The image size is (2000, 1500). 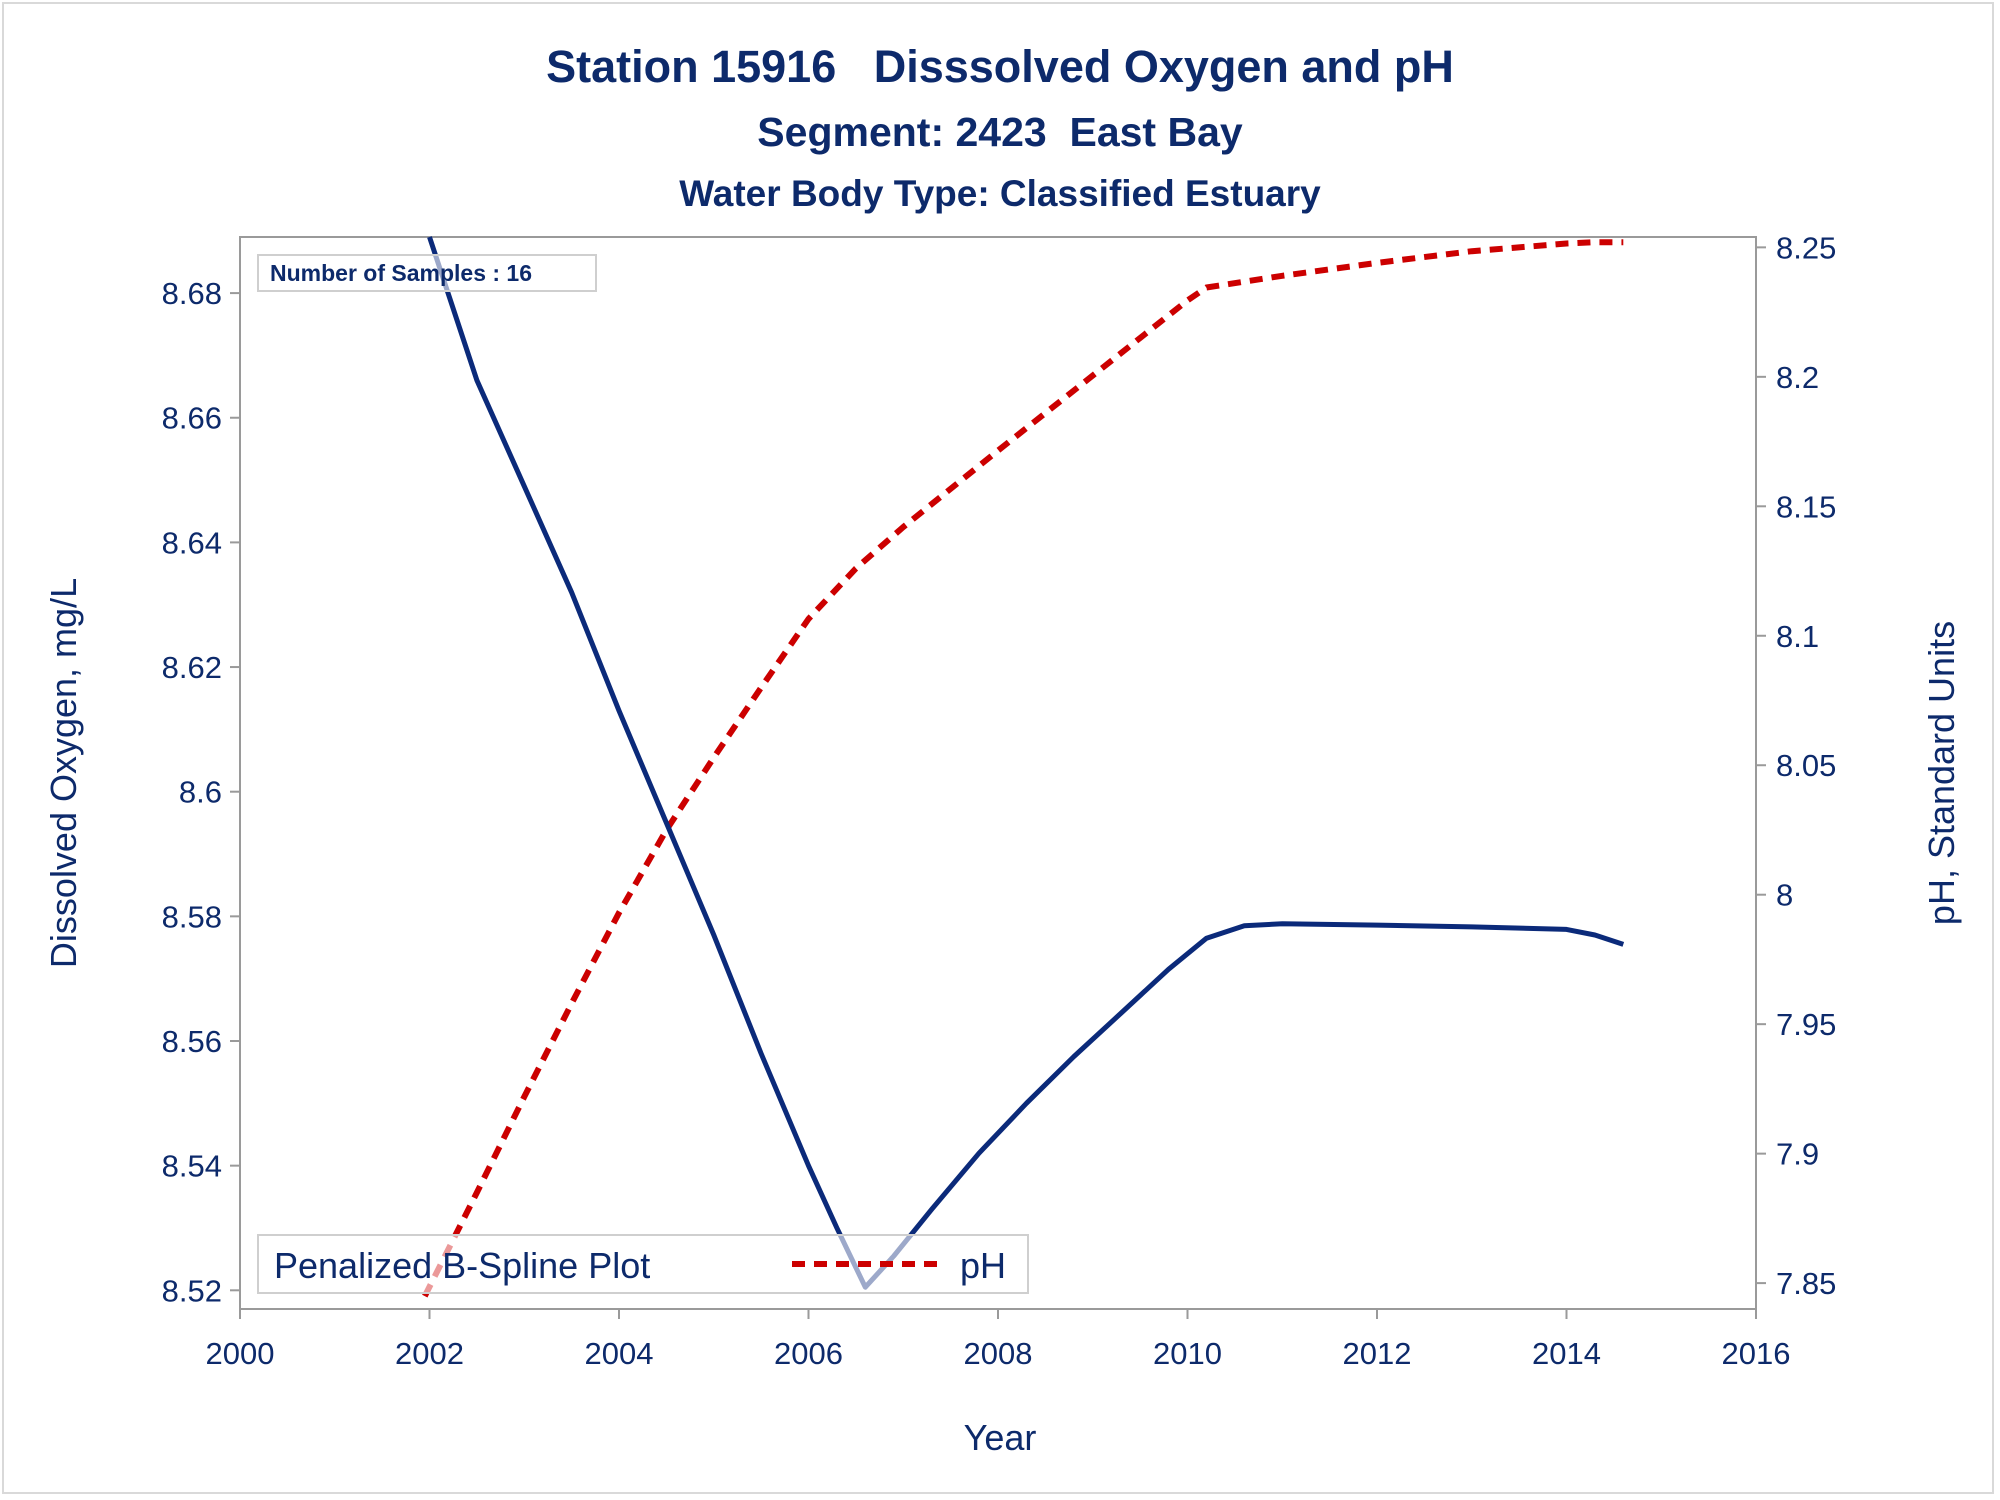 What do you see at coordinates (1797, 636) in the screenshot?
I see `y2-tick-label: 8.1` at bounding box center [1797, 636].